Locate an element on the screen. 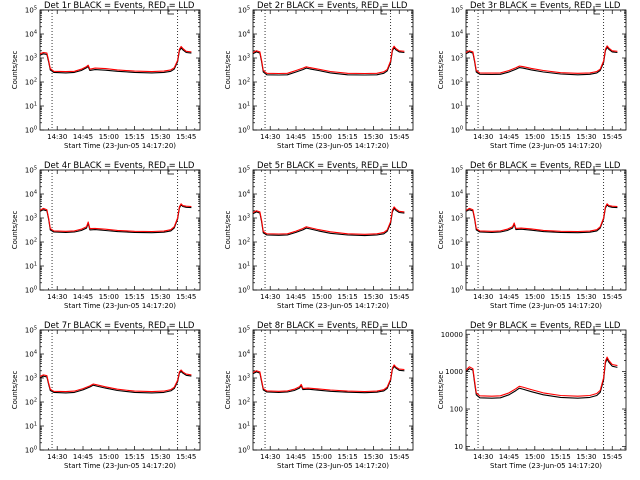 The image size is (640, 480). panel-title: Det 2r BLACK = Events, RED = LLD is located at coordinates (332, 6).